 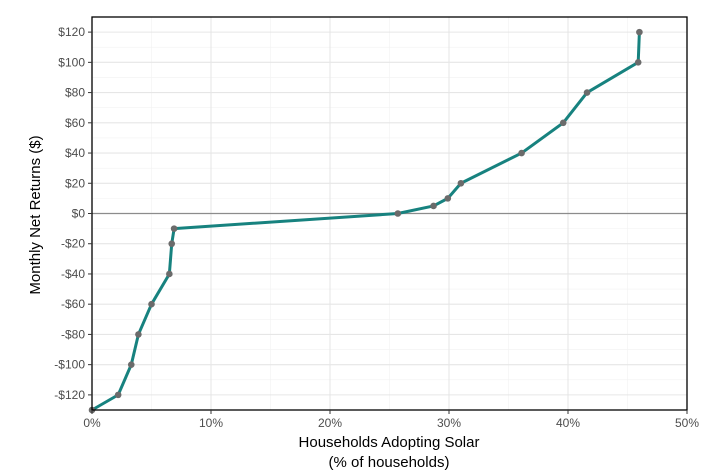 What do you see at coordinates (71, 32) in the screenshot?
I see `y-tick-label: $120` at bounding box center [71, 32].